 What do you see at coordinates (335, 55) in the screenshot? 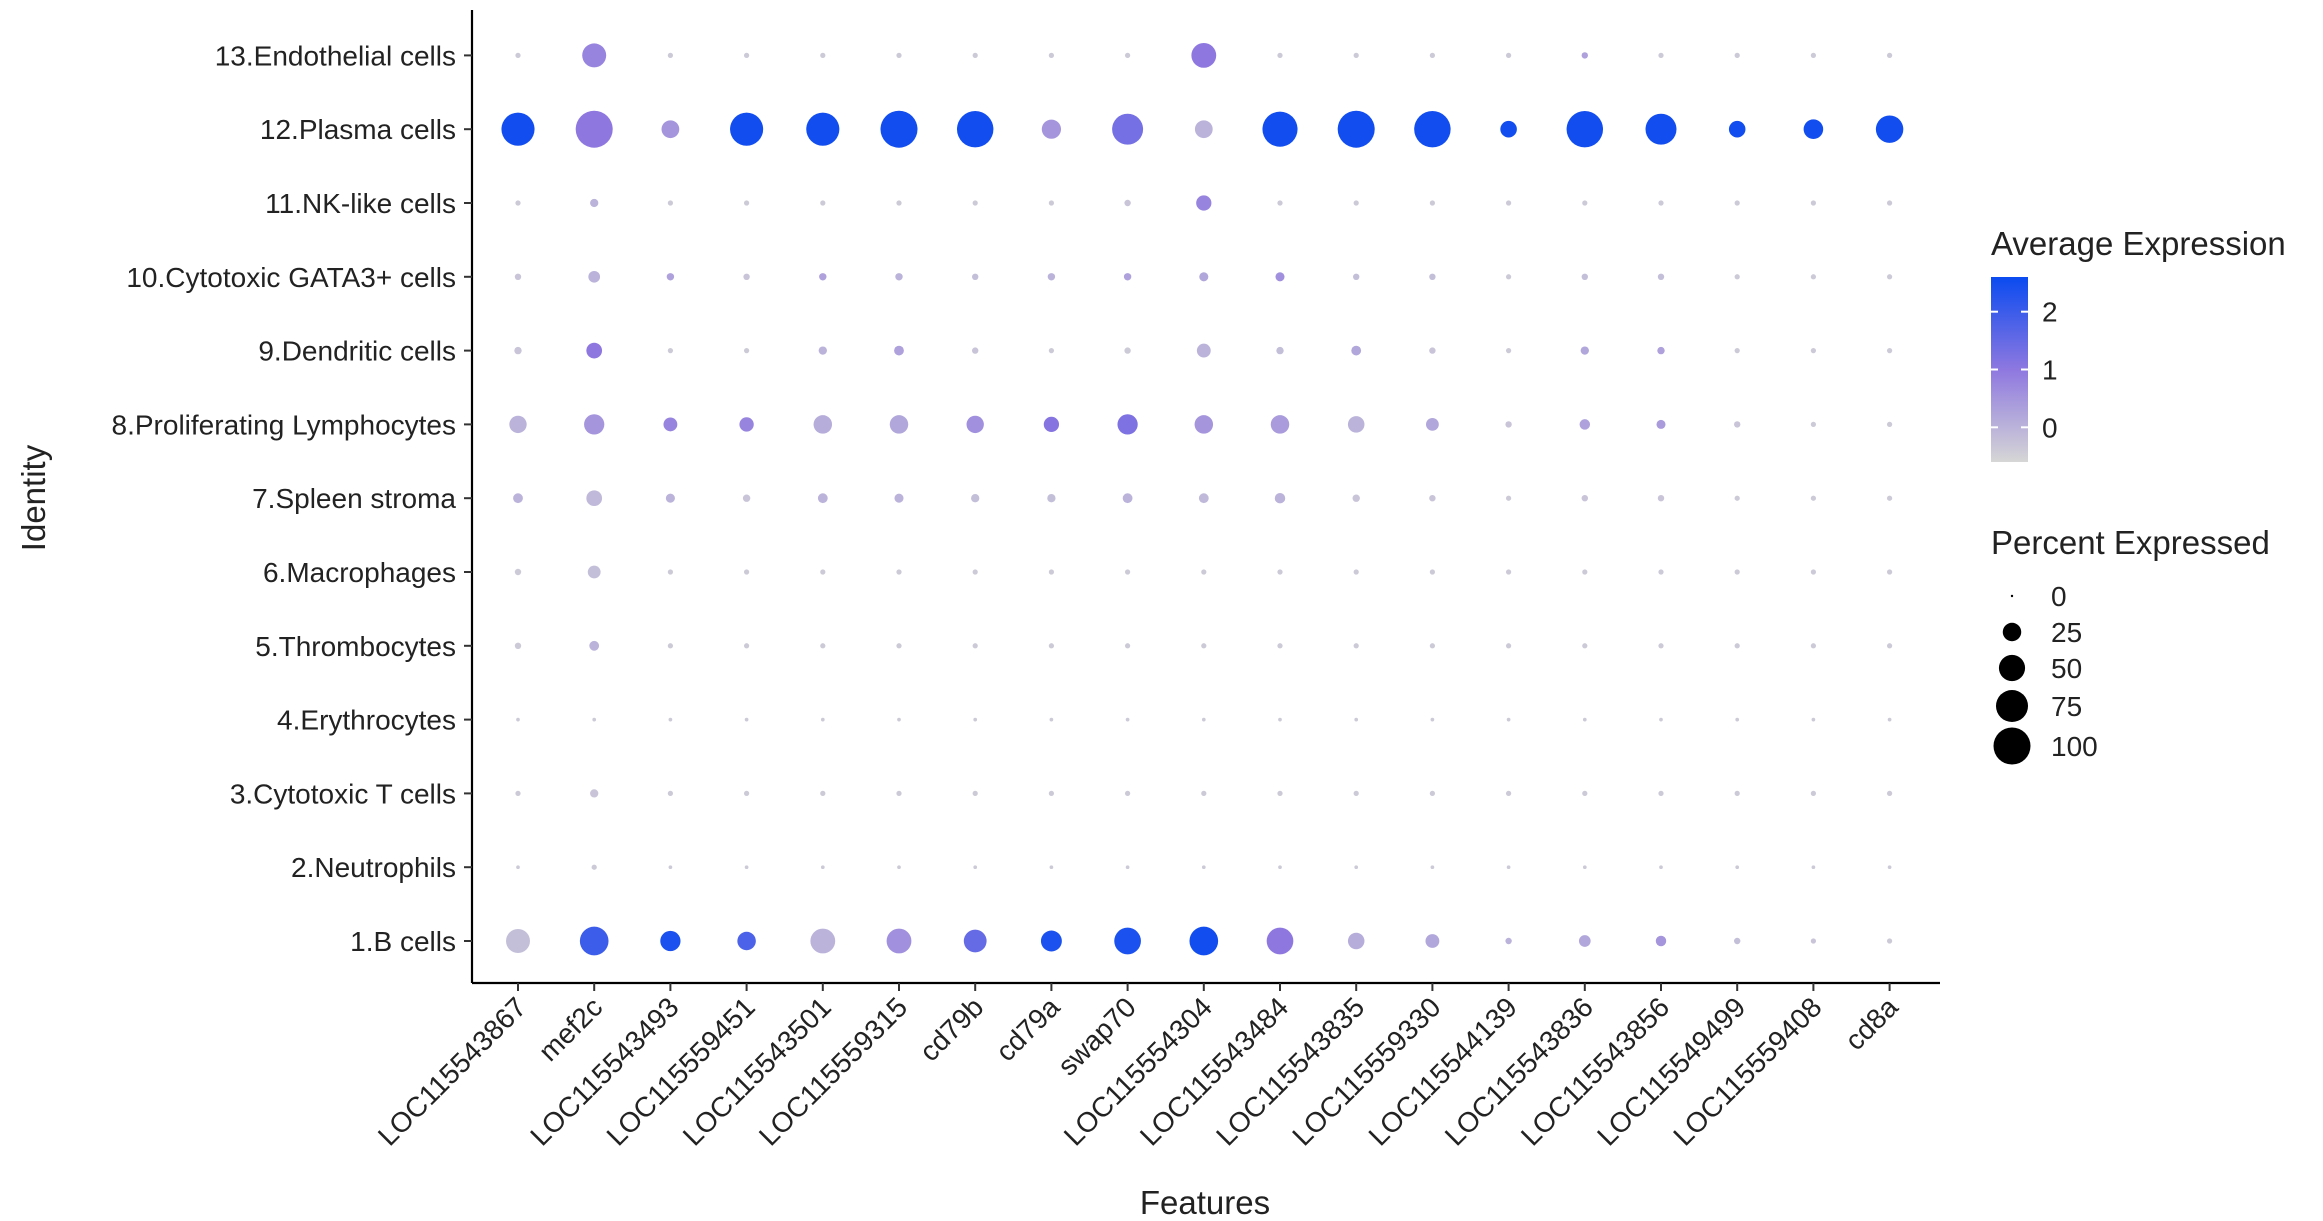
I see `y-tick-label: 13.Endothelial cells` at bounding box center [335, 55].